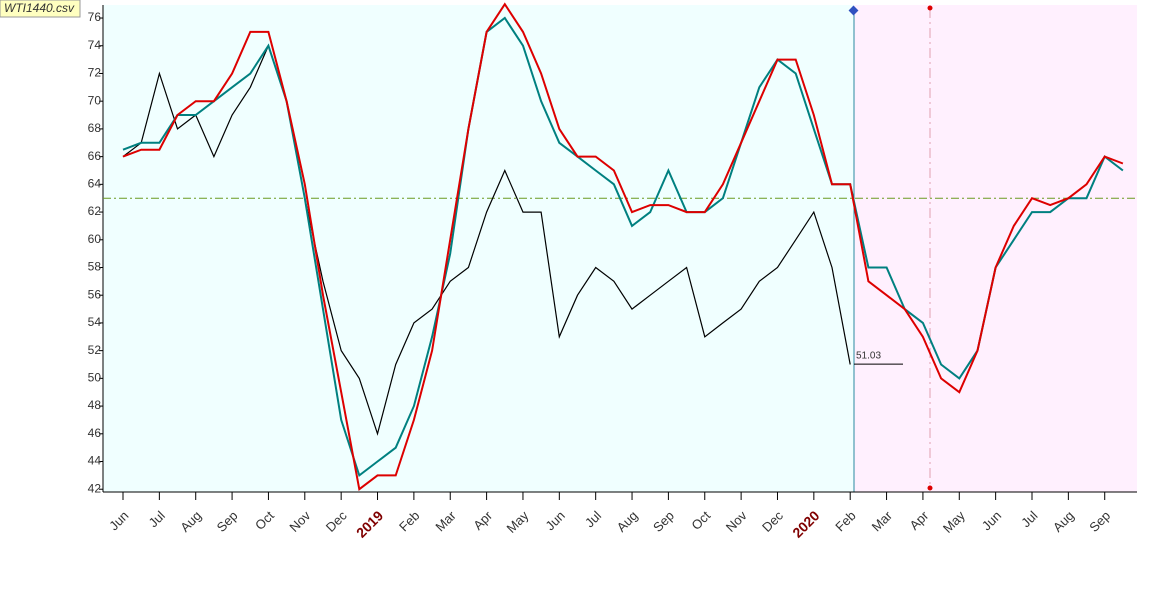  I want to click on y-tick-label: 74, so click(95, 45).